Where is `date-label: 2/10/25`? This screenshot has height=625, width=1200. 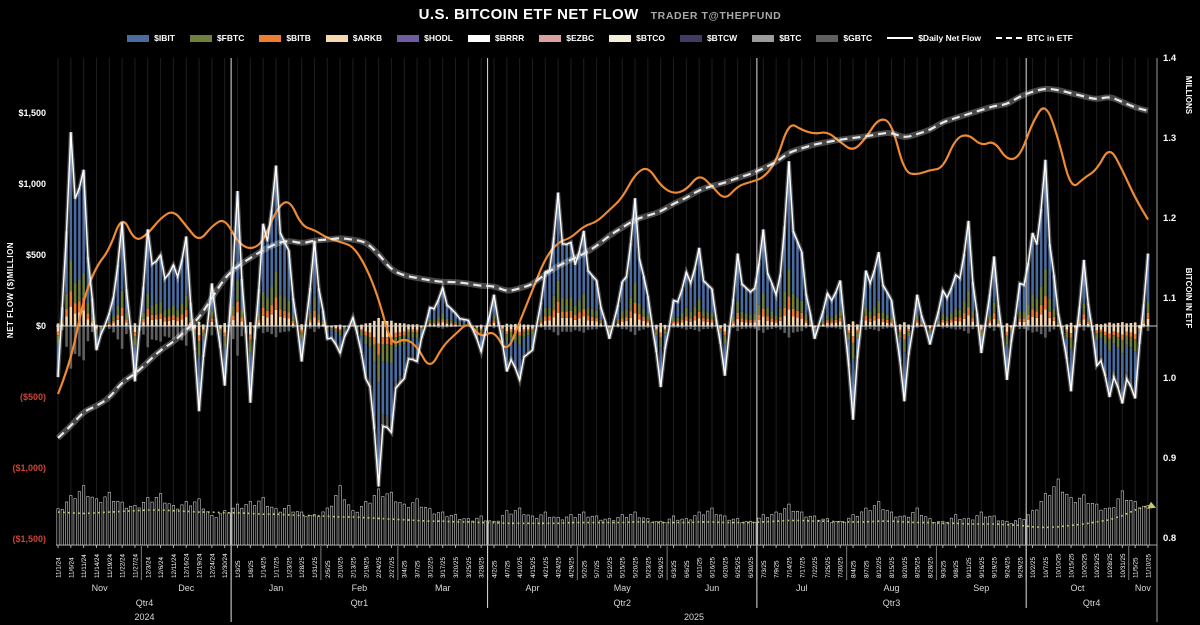
date-label: 2/10/25 is located at coordinates (341, 567).